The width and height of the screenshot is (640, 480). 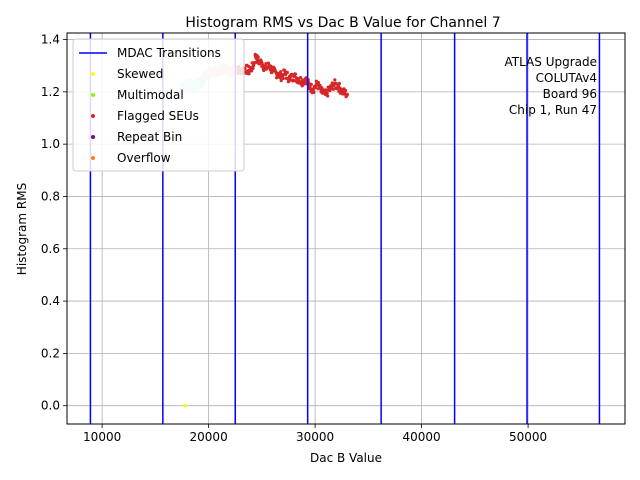 What do you see at coordinates (149, 137) in the screenshot?
I see `legend-label: Repeat Bin` at bounding box center [149, 137].